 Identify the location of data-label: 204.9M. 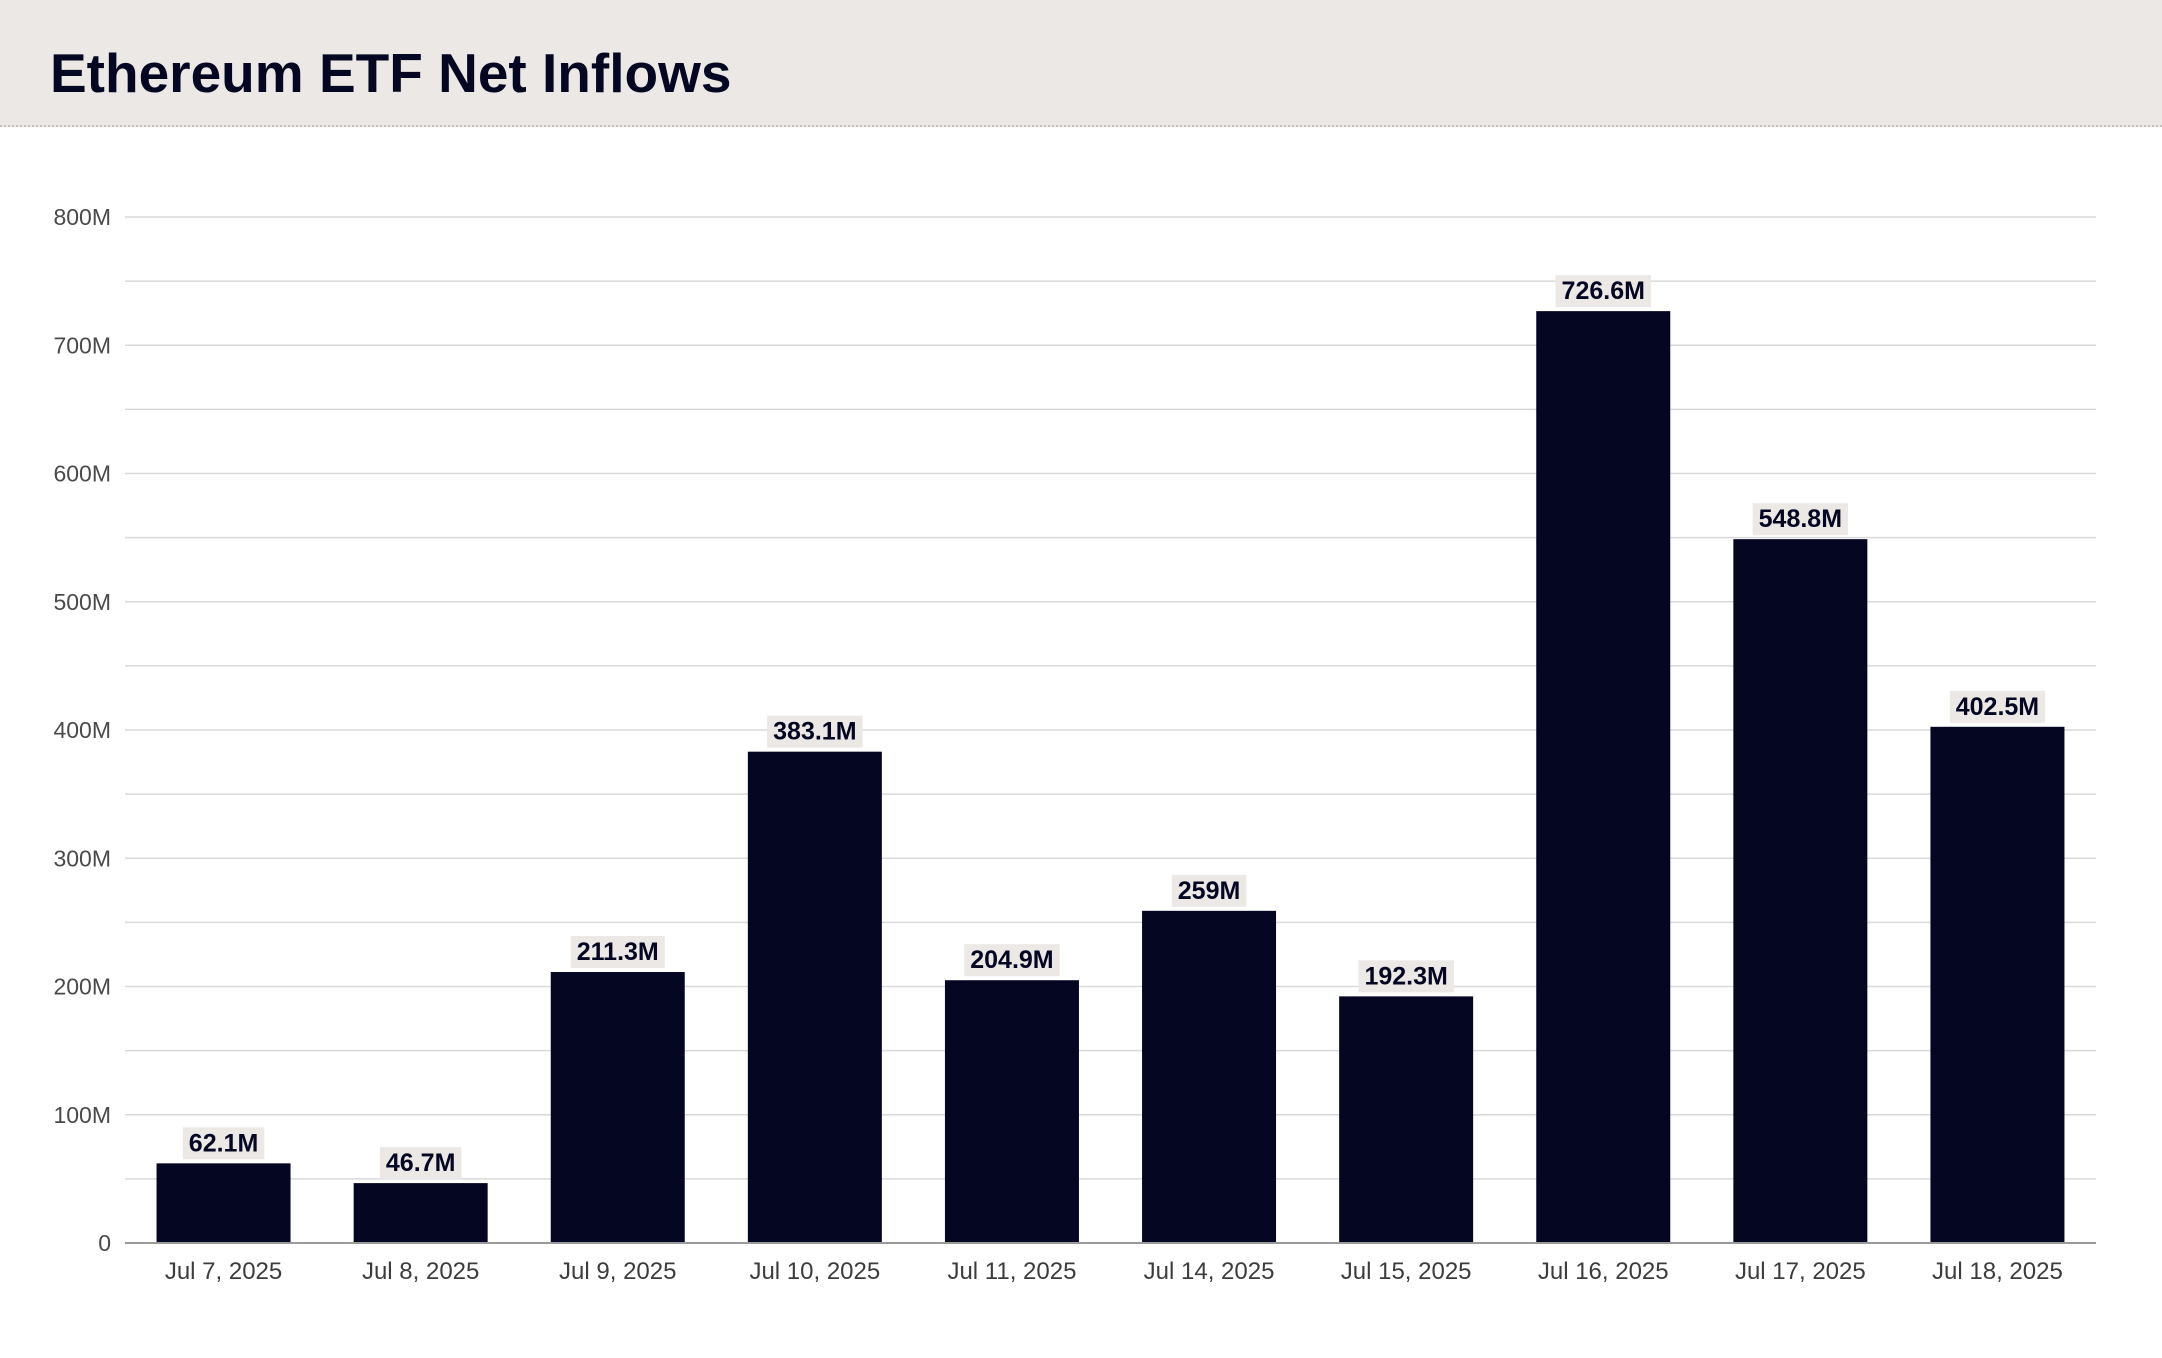
(1012, 960).